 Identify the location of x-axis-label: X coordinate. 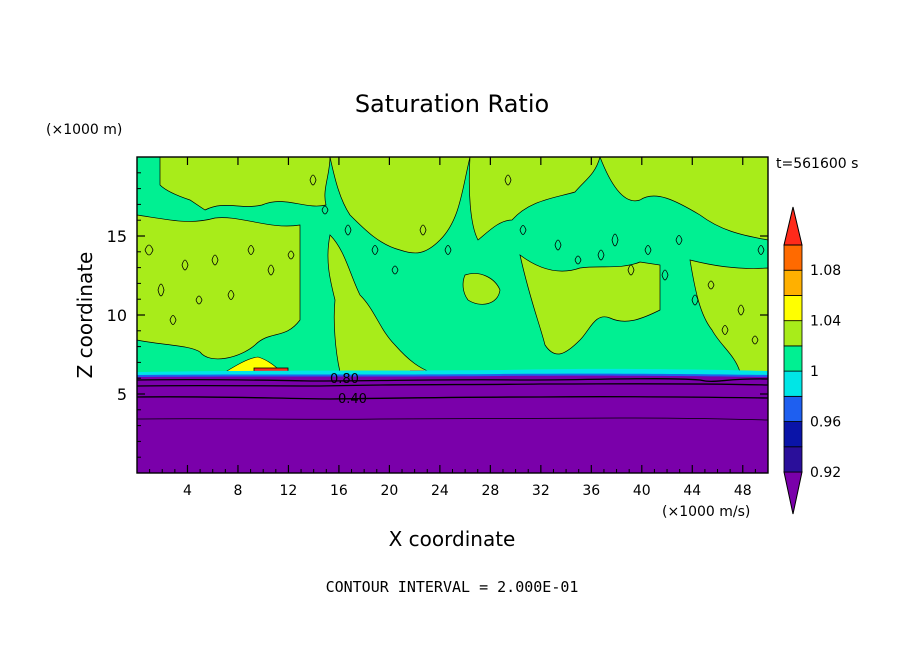
(452, 539).